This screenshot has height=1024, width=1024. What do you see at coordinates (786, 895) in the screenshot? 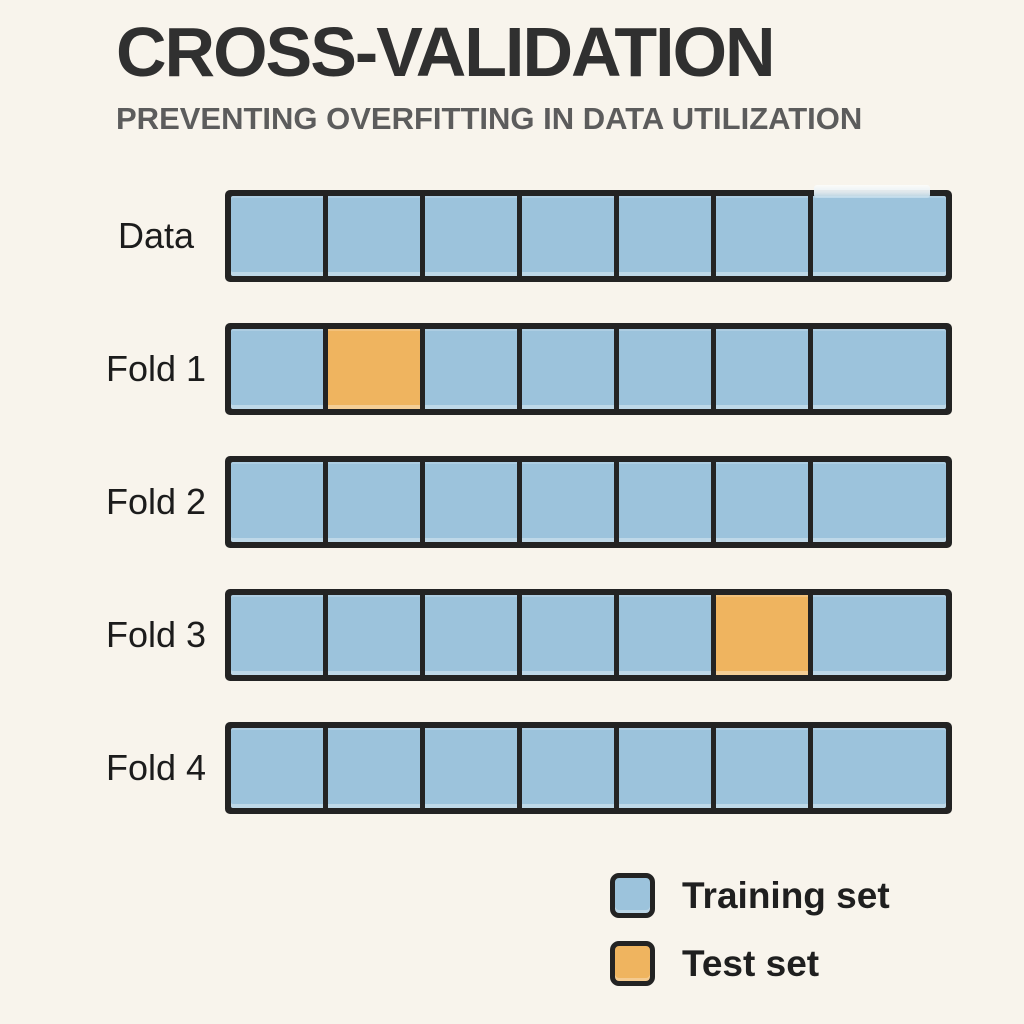
I see `legend-label: Training set` at bounding box center [786, 895].